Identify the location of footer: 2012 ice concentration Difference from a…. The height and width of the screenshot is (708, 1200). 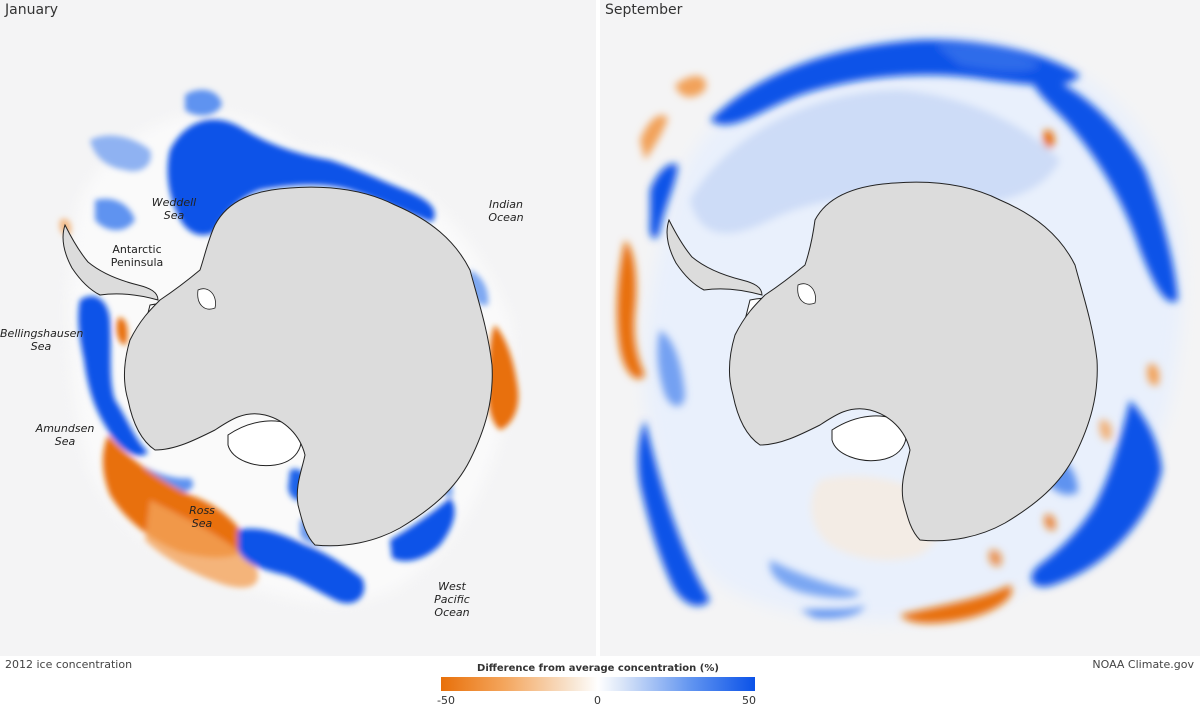
(600, 682).